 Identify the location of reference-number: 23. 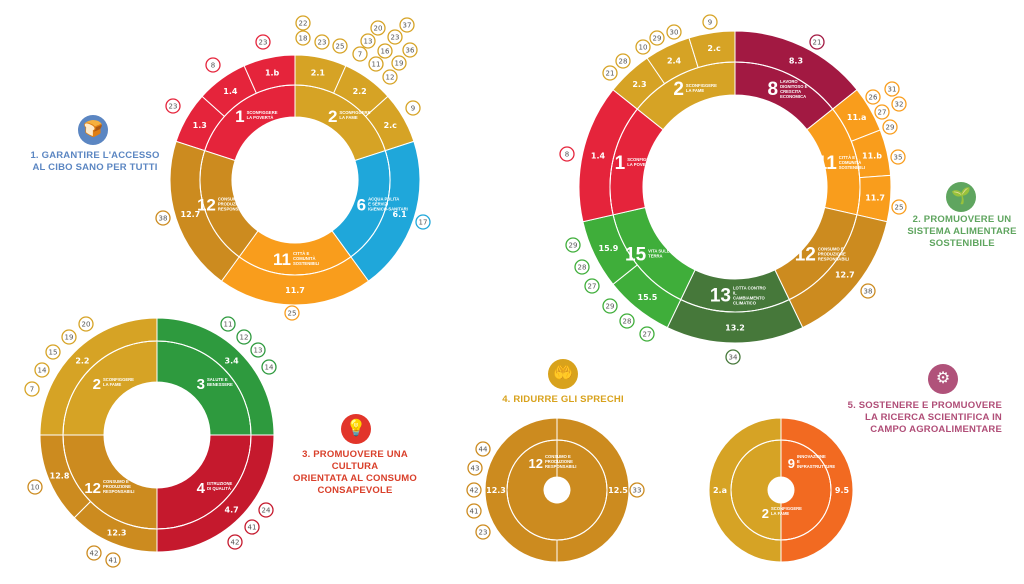
(483, 533).